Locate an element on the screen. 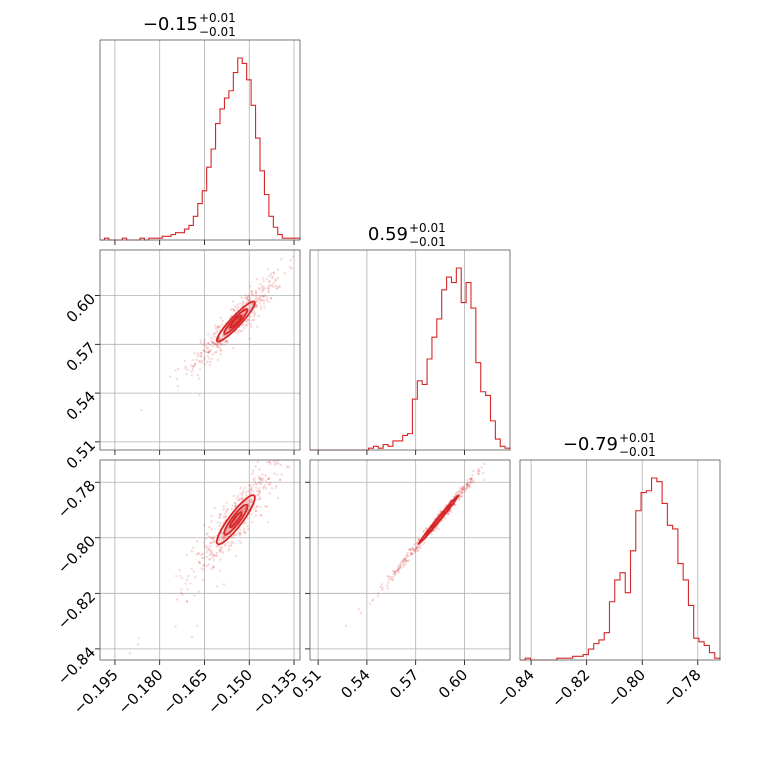 The image size is (760, 760). contour-level is located at coordinates (235, 520).